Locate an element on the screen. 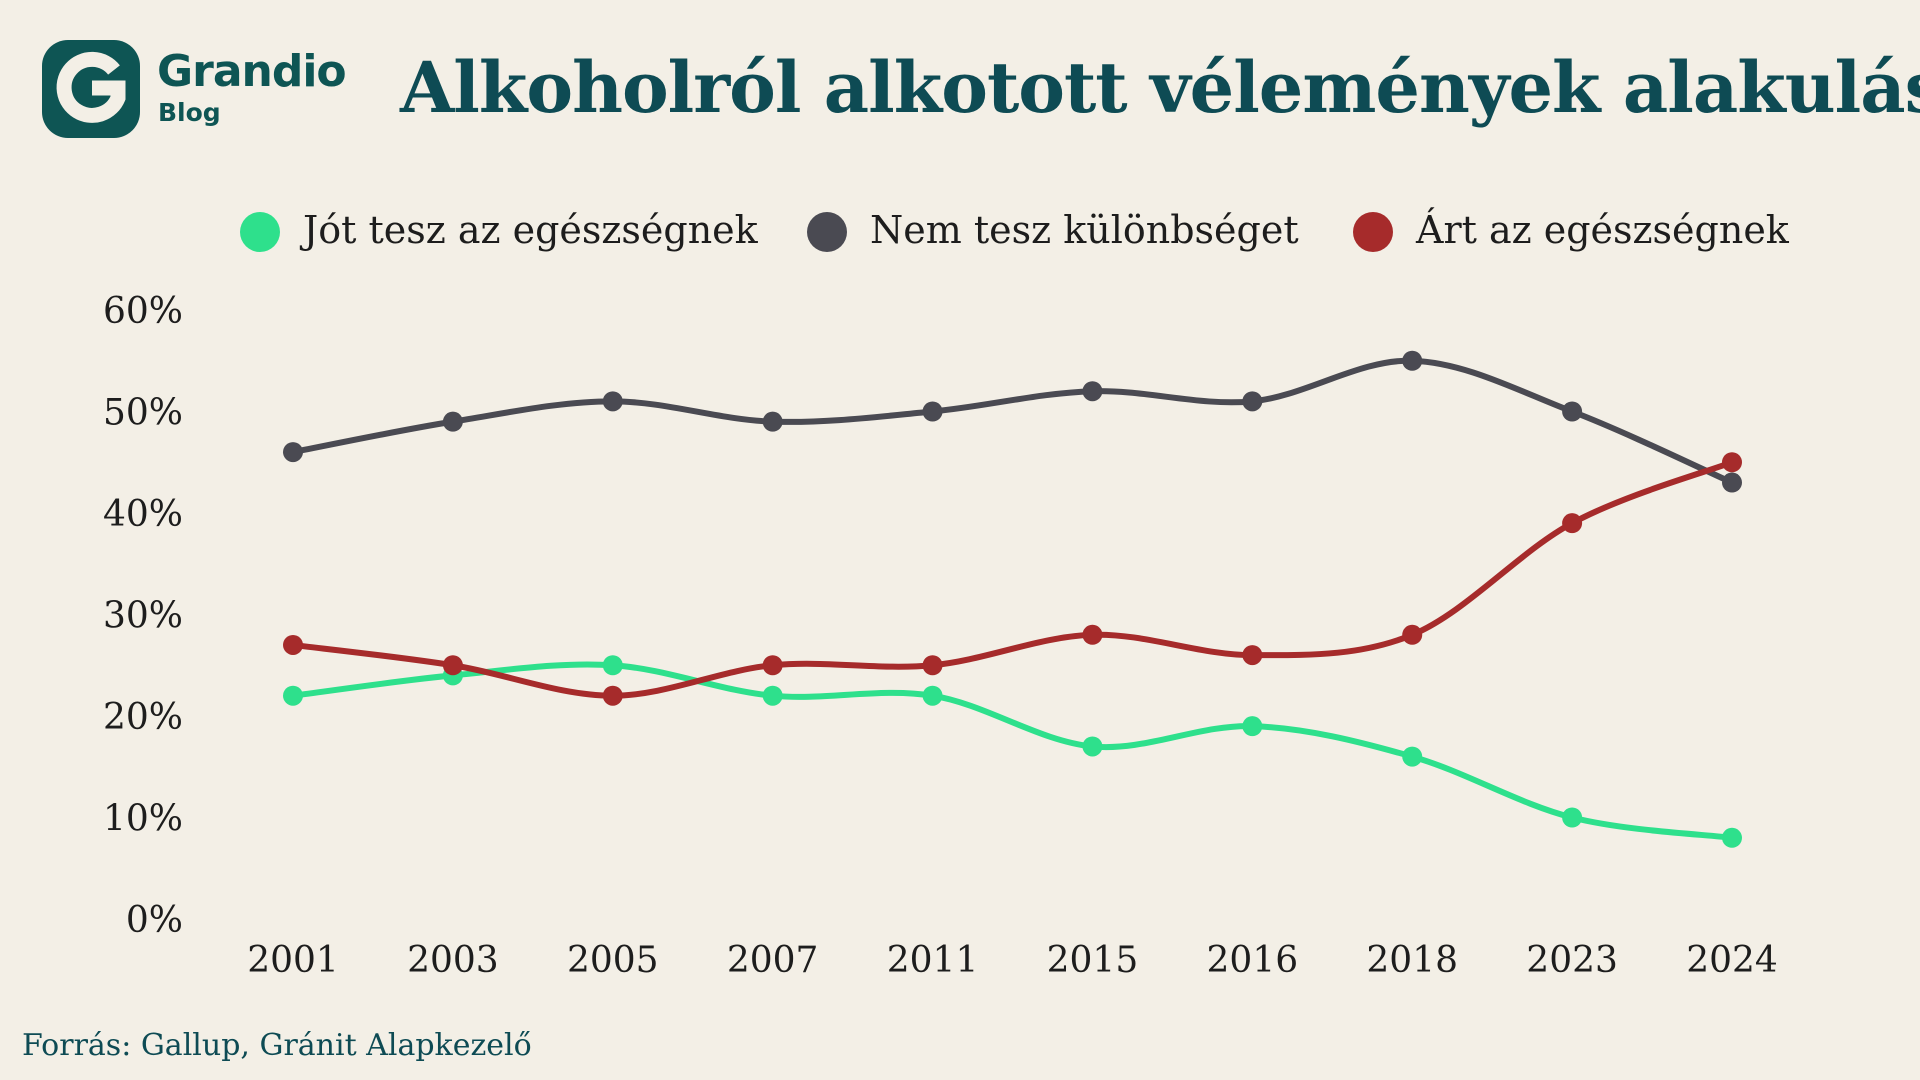 The height and width of the screenshot is (1080, 1920). x-tick-label: 2005 is located at coordinates (613, 960).